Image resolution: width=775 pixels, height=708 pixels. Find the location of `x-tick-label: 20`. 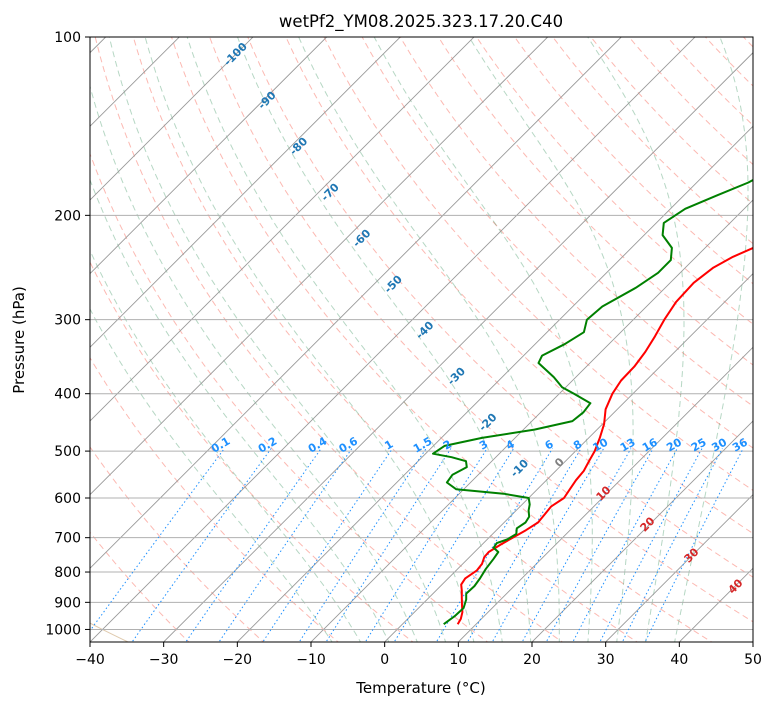

x-tick-label: 20 is located at coordinates (532, 660).